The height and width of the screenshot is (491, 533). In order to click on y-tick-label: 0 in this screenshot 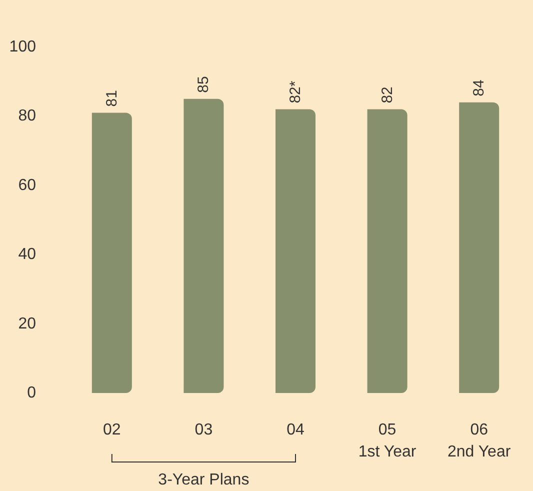, I will do `click(31, 393)`.